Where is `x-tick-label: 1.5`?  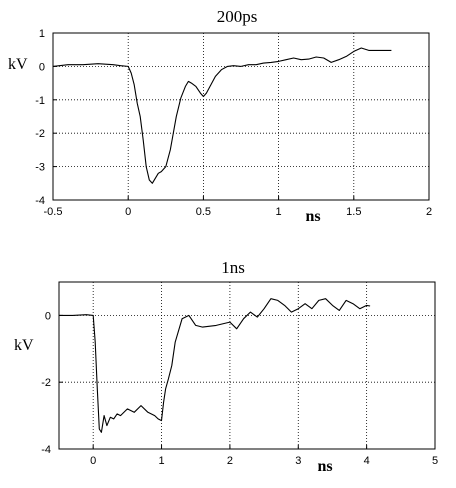
x-tick-label: 1.5 is located at coordinates (353, 212).